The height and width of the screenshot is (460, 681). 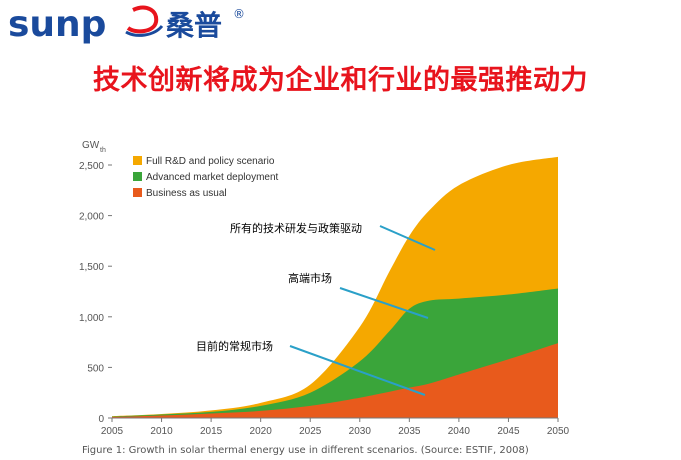 I want to click on x-tick-label: 2045, so click(x=508, y=431).